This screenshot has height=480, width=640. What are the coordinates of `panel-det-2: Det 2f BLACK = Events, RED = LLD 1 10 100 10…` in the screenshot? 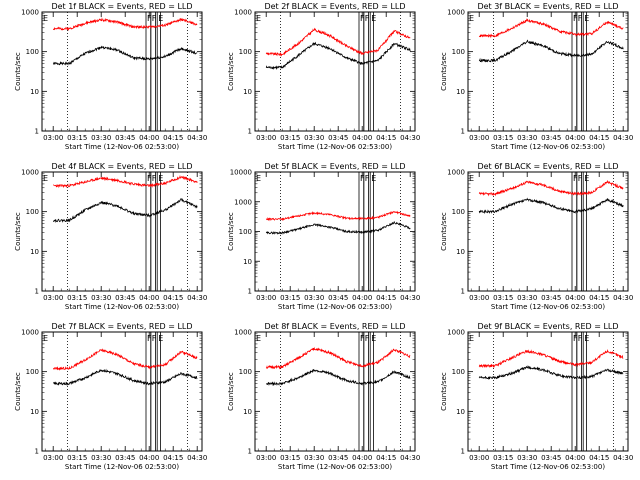 It's located at (323, 76).